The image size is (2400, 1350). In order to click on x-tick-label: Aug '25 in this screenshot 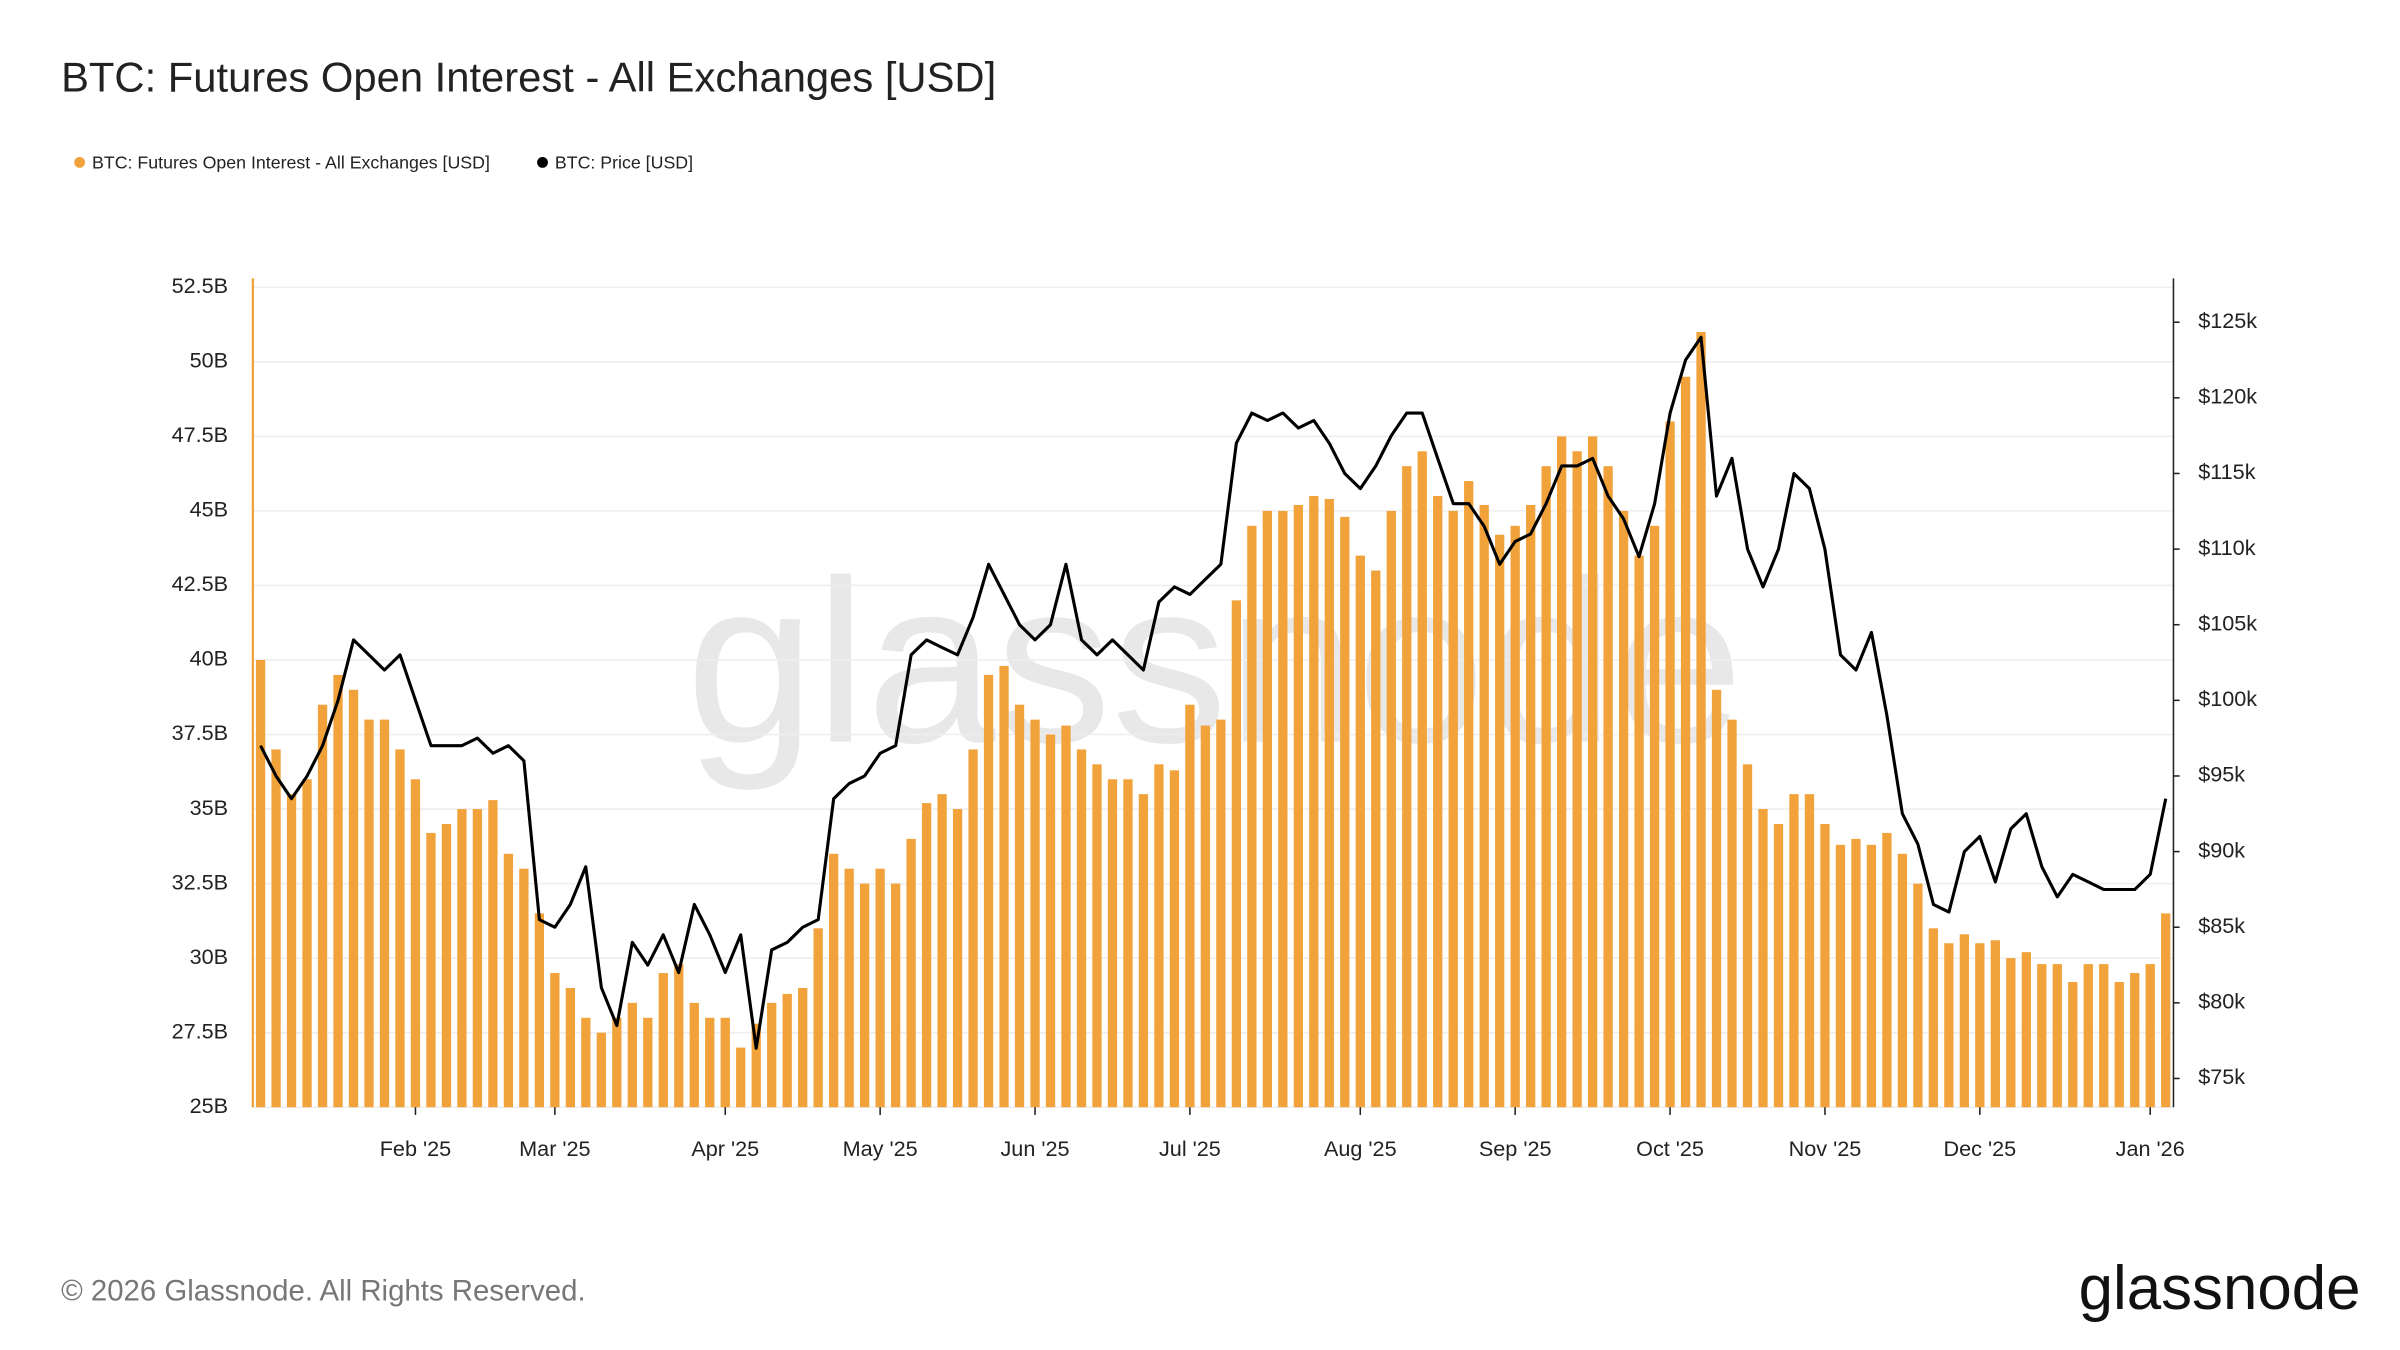, I will do `click(1360, 1148)`.